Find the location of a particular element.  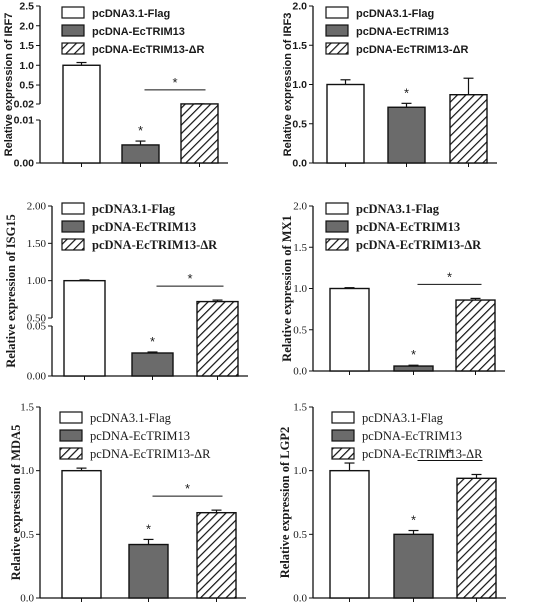

y-axis-title: Relative expression of ISG15 is located at coordinates (11, 291).